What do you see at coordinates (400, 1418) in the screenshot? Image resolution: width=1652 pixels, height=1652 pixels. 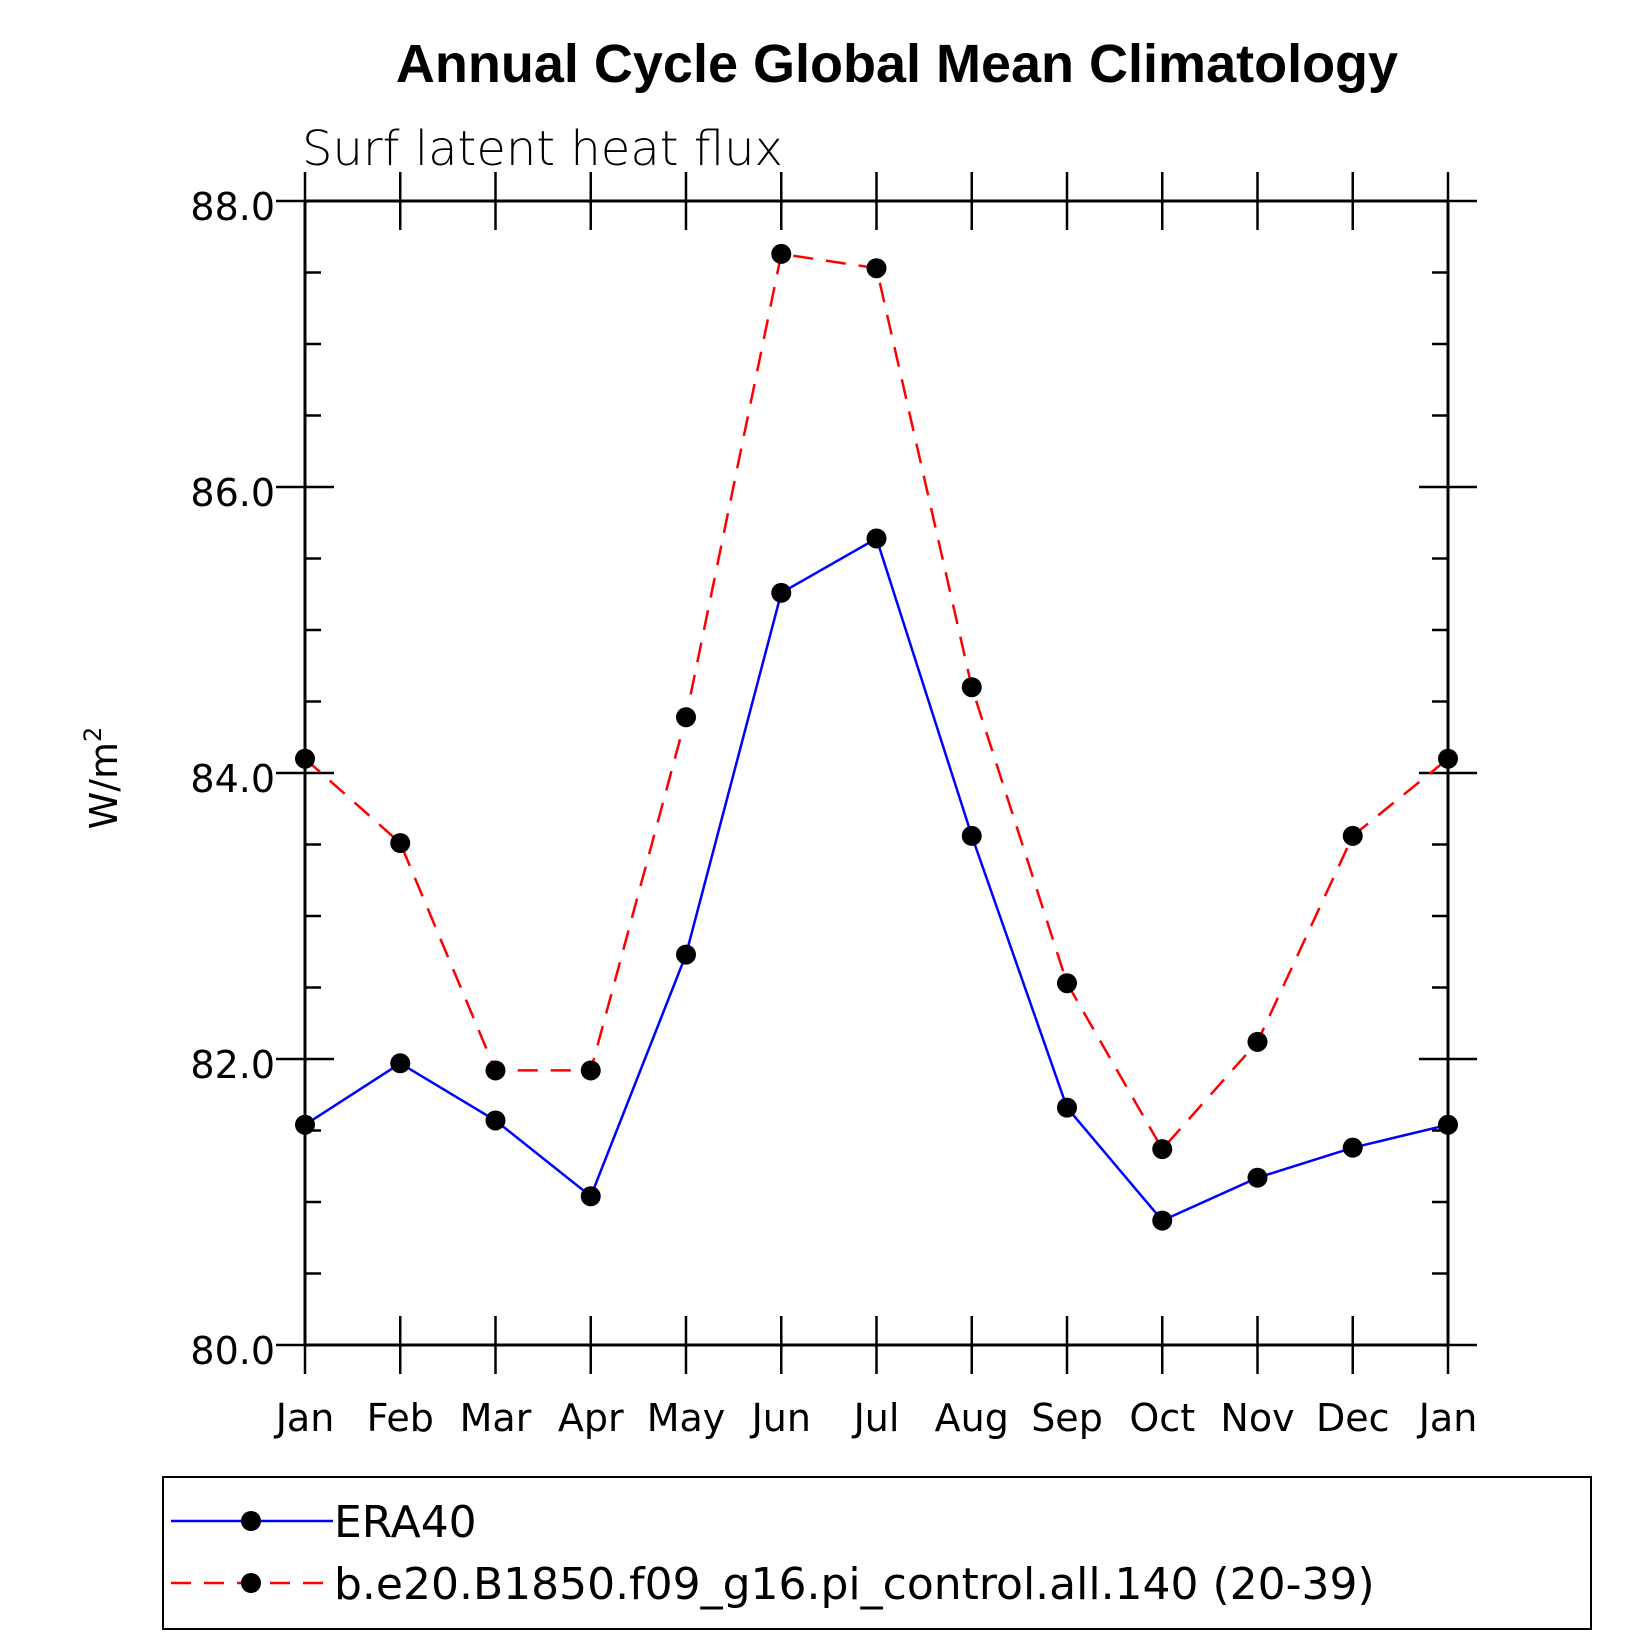 I see `x-tick-label: Feb` at bounding box center [400, 1418].